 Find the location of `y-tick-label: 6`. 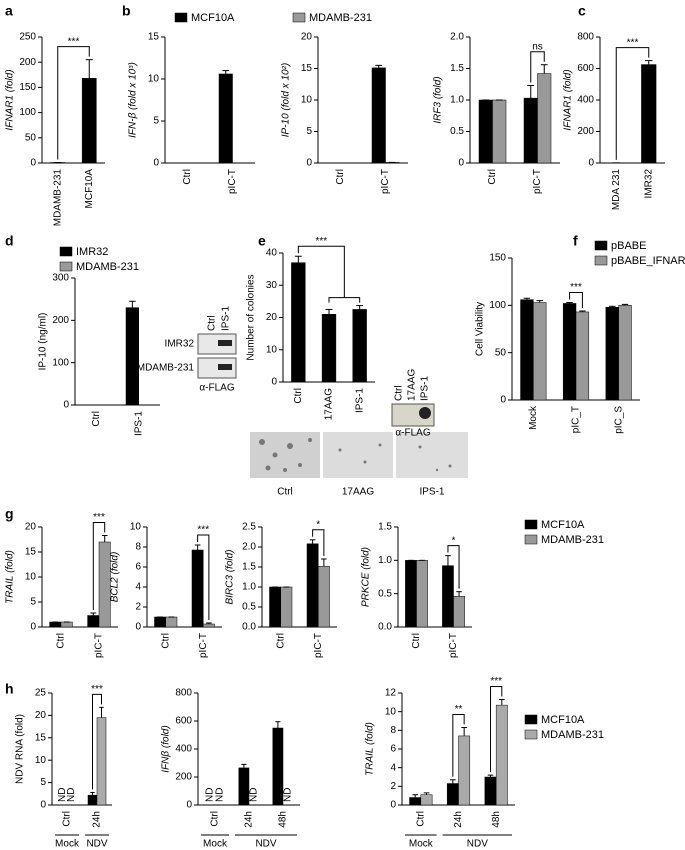

y-tick-label: 6 is located at coordinates (138, 567).